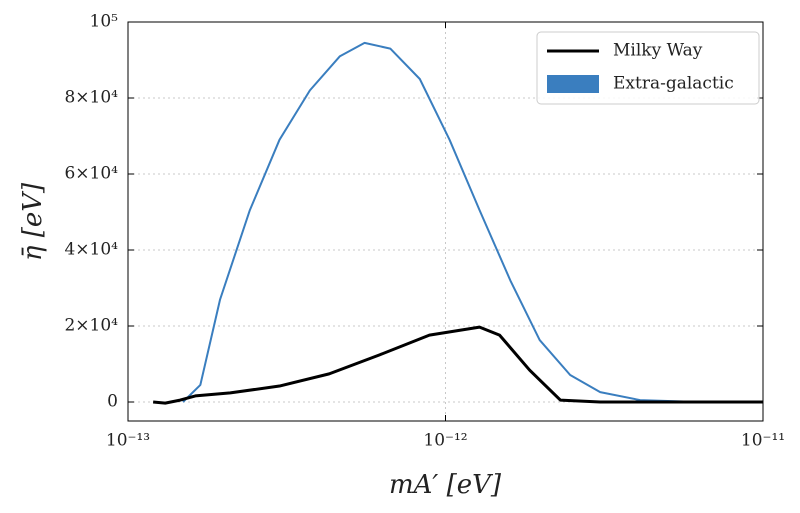  What do you see at coordinates (763, 441) in the screenshot?
I see `x-tick-label: 10⁻¹¹` at bounding box center [763, 441].